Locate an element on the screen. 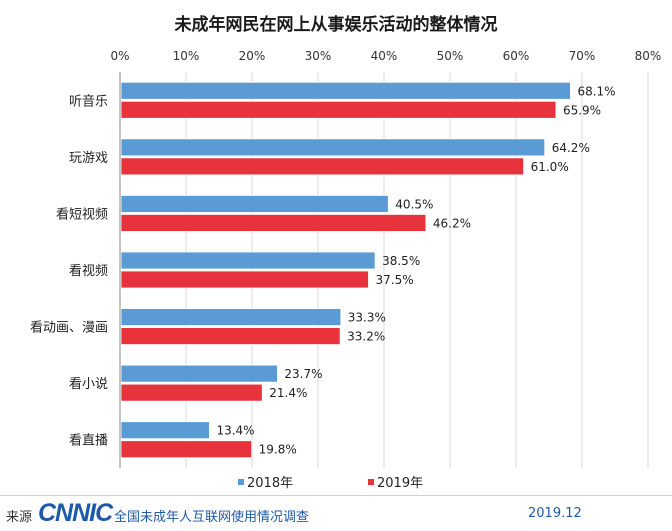  data-label: 33.2% is located at coordinates (366, 337).